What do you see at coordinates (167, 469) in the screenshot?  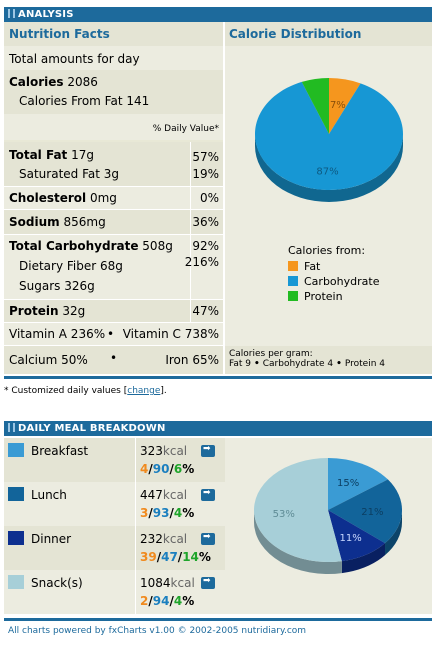 I see `meal-macro-percents: 4/90/6%` at bounding box center [167, 469].